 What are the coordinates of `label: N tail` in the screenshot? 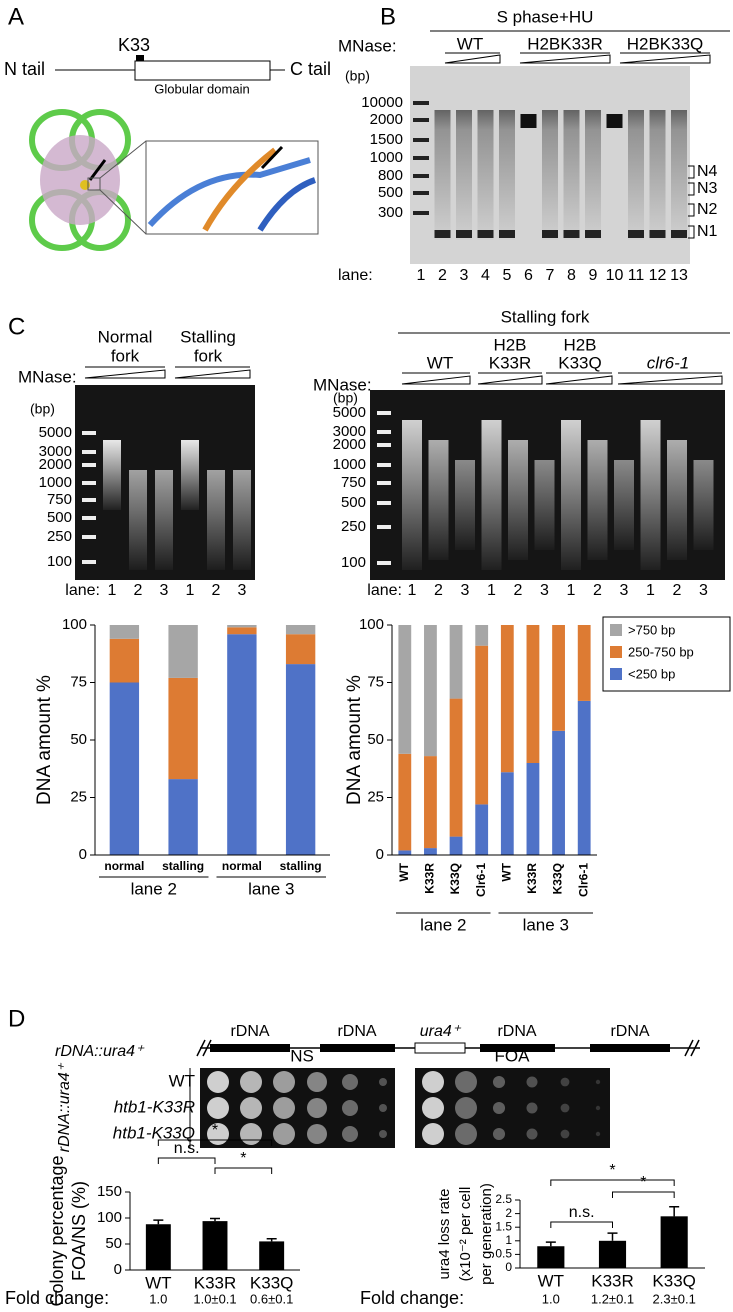 It's located at (24, 69).